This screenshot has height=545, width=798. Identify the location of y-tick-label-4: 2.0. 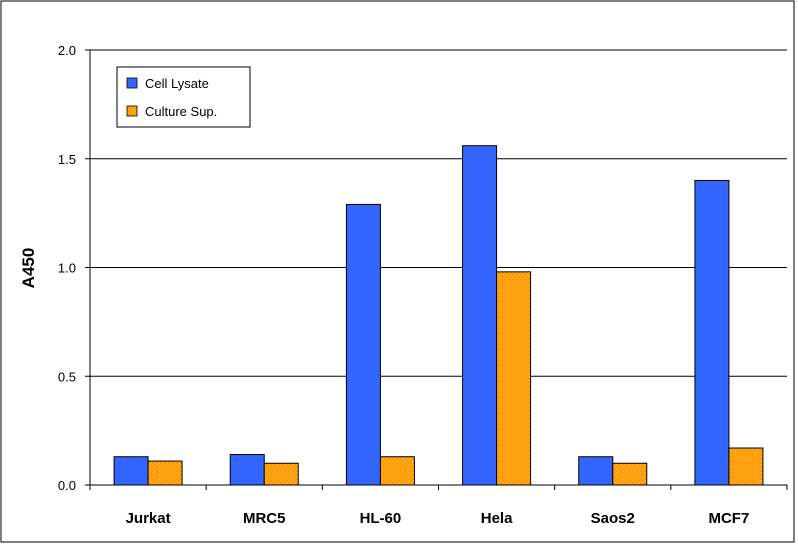
(67, 50).